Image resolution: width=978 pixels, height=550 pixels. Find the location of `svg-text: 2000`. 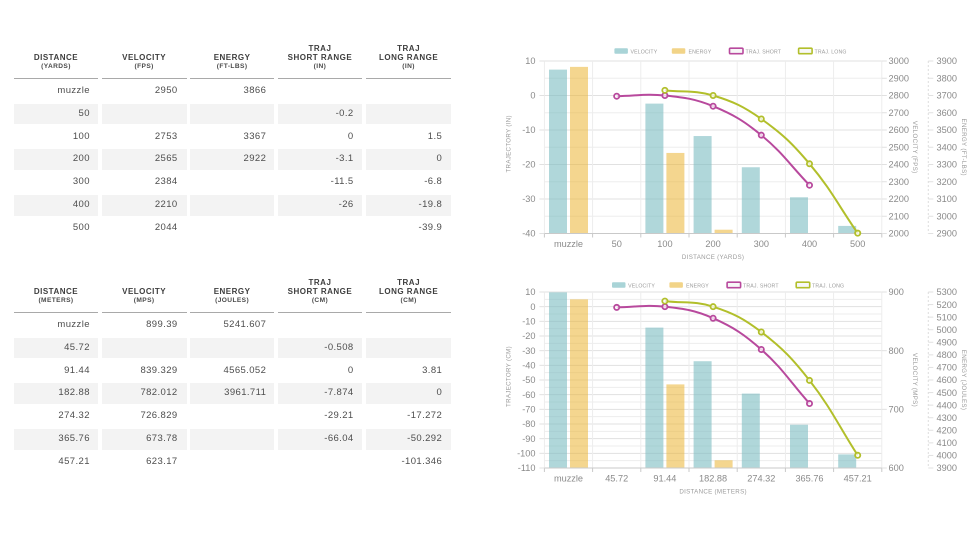

svg-text: 2000 is located at coordinates (899, 234).